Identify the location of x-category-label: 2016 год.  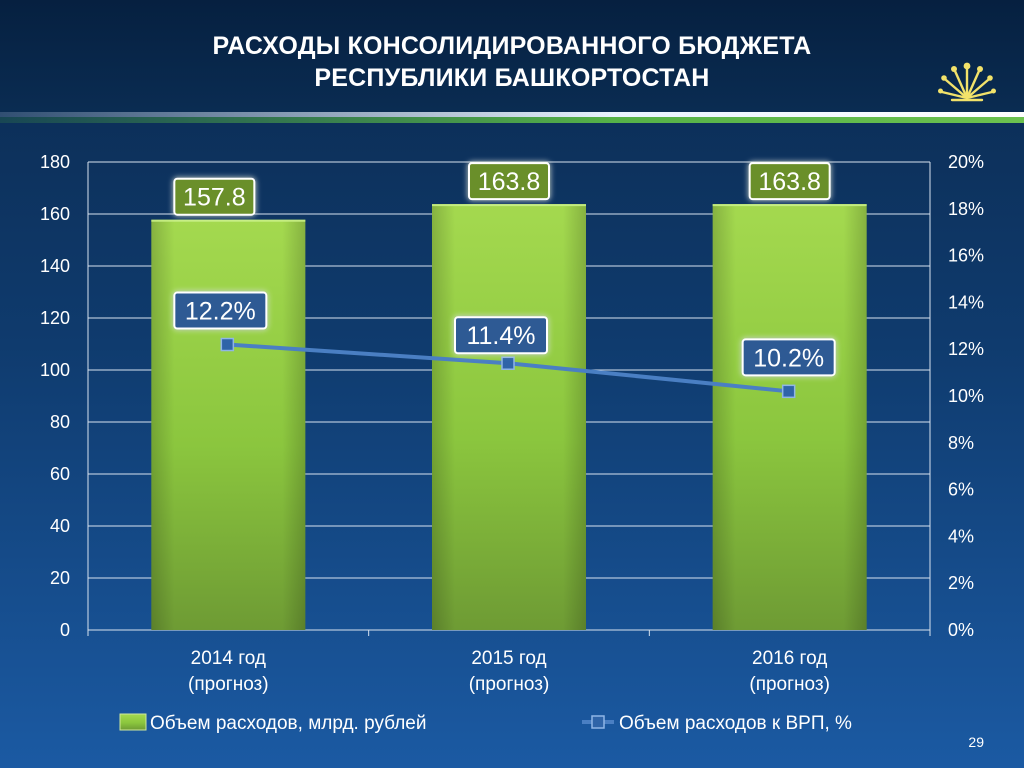
(789, 658).